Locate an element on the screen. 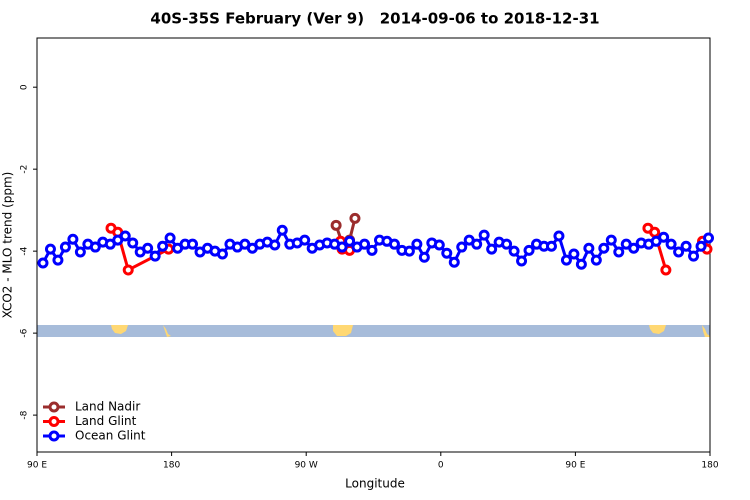  map-strip is located at coordinates (373, 331).